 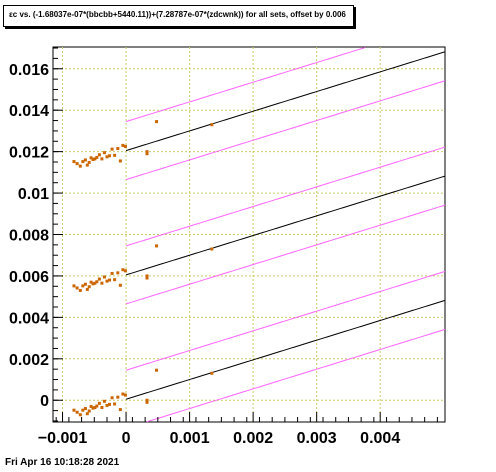 What do you see at coordinates (29, 70) in the screenshot?
I see `y-tick-label: 0.016` at bounding box center [29, 70].